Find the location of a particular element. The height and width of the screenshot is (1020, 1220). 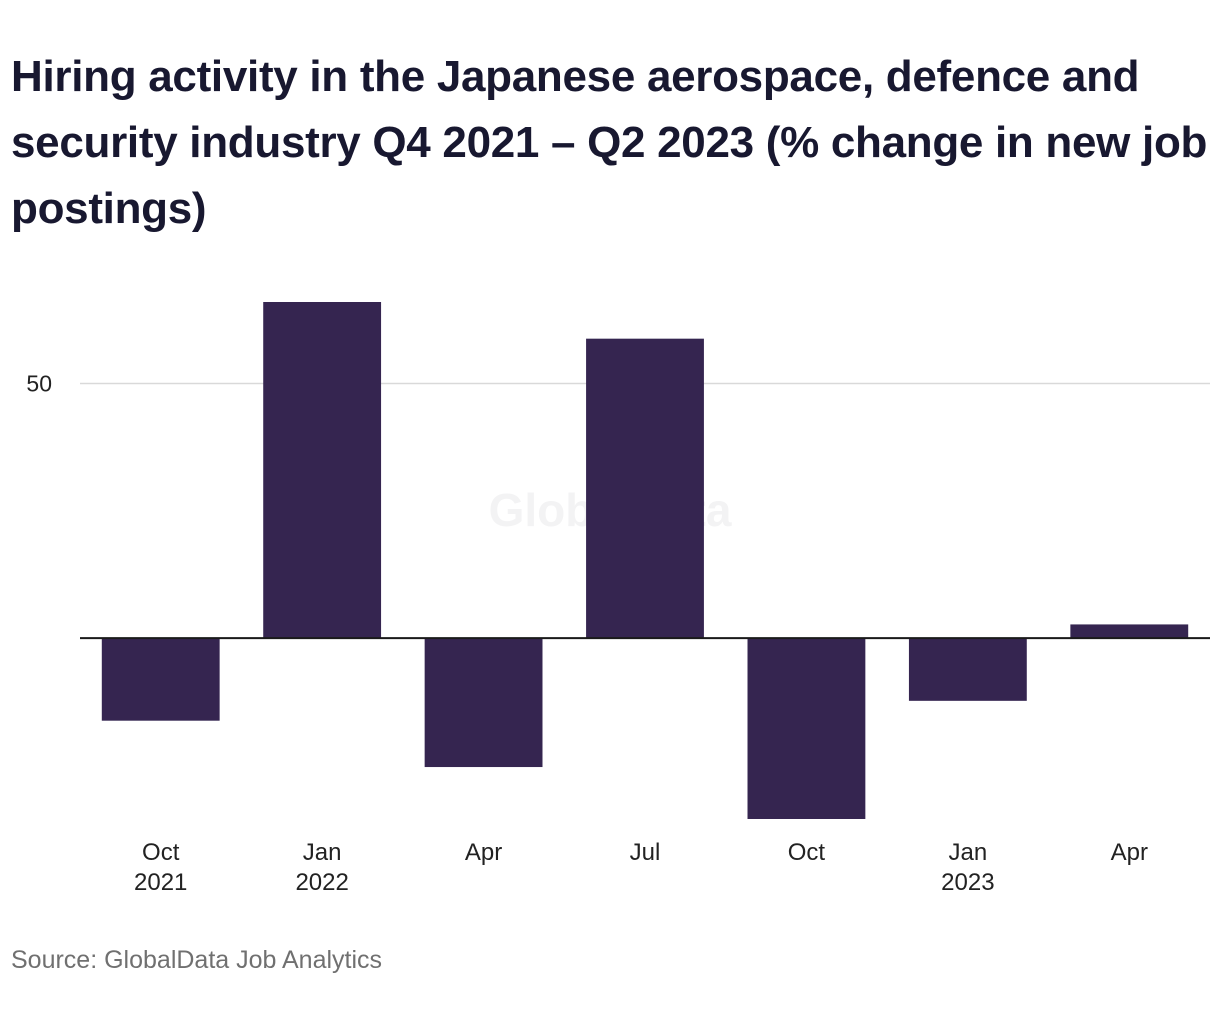

x-tick-label: Jul is located at coordinates (645, 852).